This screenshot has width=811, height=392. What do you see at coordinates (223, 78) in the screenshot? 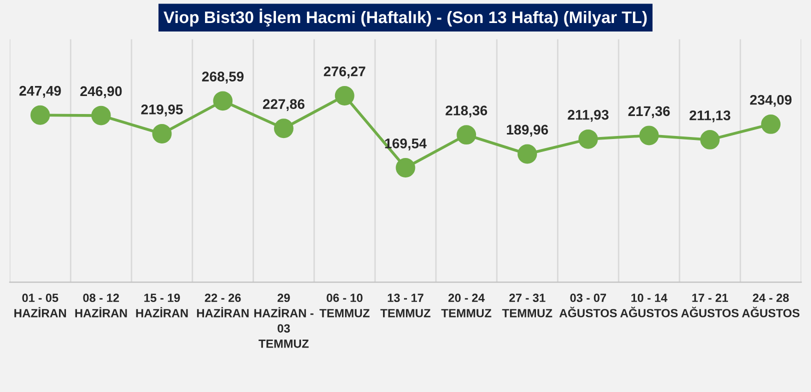
I see `data-label: 268,59` at bounding box center [223, 78].